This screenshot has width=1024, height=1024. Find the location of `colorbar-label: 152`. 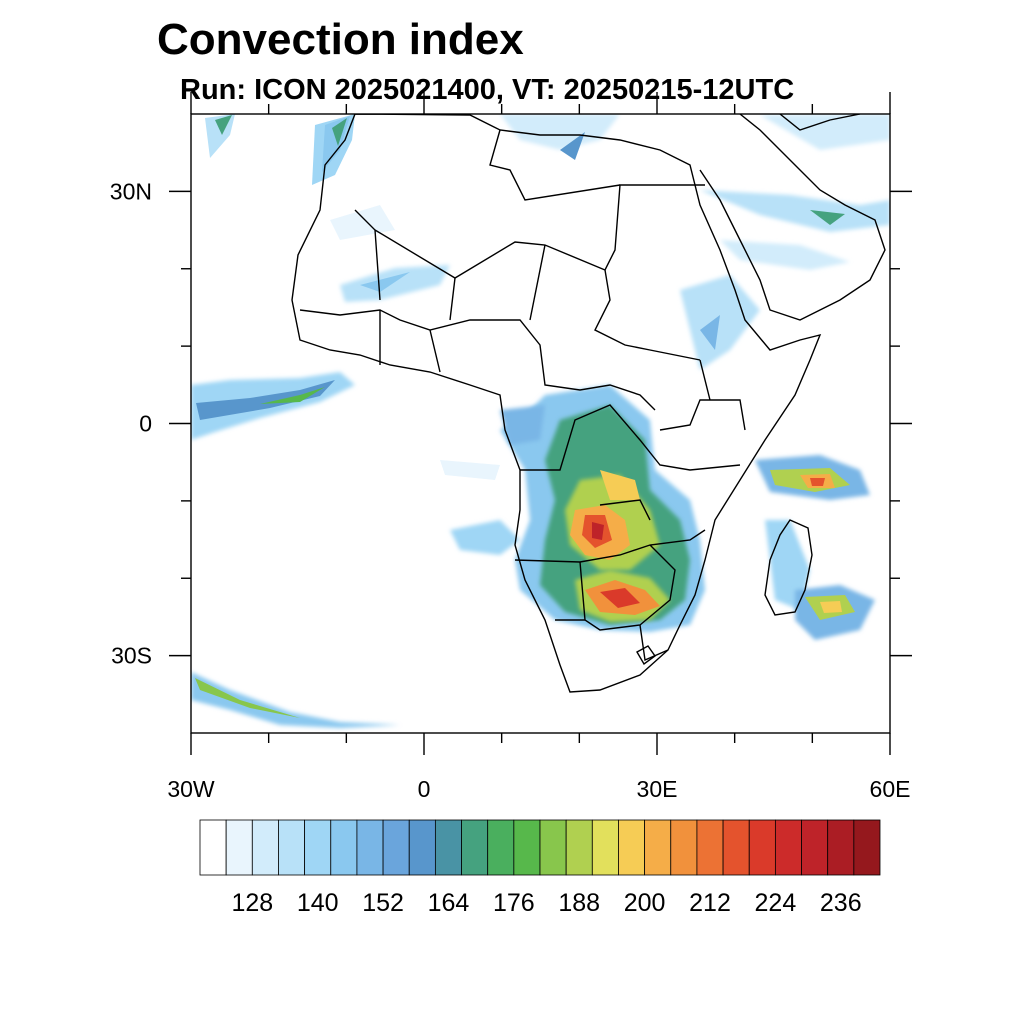

colorbar-label: 152 is located at coordinates (383, 903).